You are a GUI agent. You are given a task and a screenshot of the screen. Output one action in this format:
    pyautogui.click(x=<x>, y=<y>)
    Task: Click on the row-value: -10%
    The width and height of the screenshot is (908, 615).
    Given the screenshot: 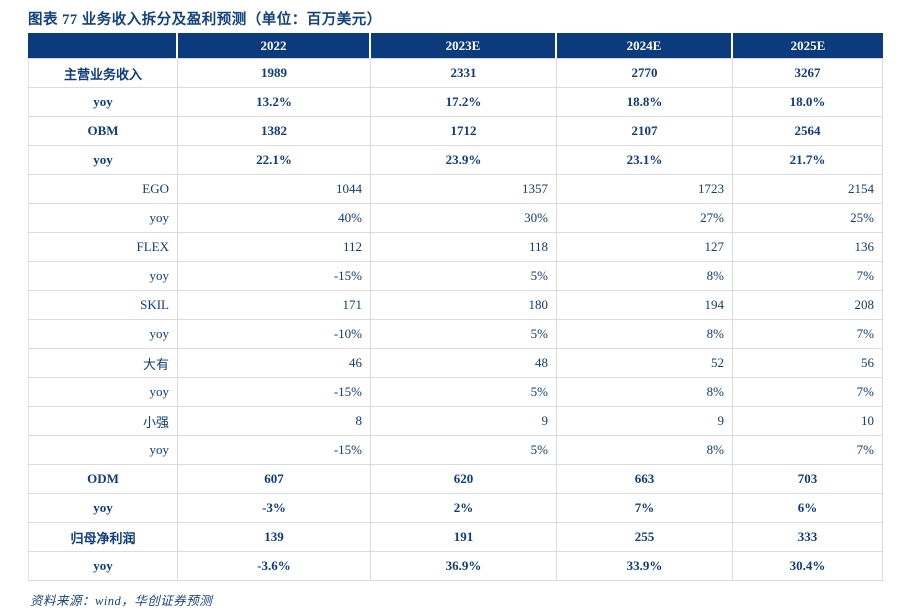 What is the action you would take?
    pyautogui.click(x=274, y=334)
    